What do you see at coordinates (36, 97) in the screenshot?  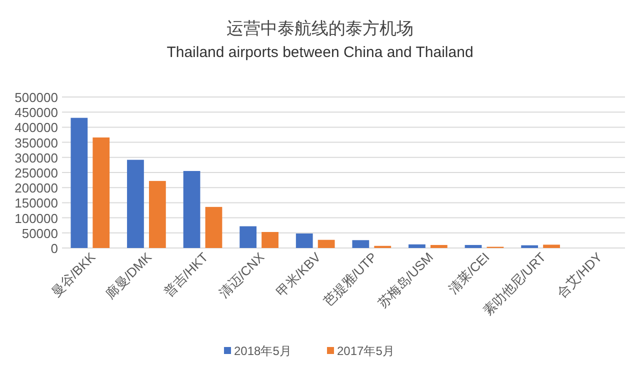 I see `y-tick-label: 500000` at bounding box center [36, 97].